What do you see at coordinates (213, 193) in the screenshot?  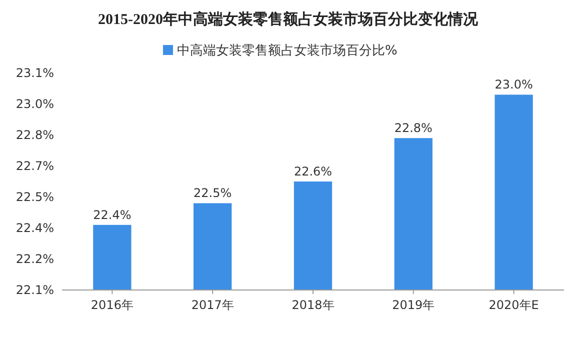 I see `data-label: 22.5%` at bounding box center [213, 193].